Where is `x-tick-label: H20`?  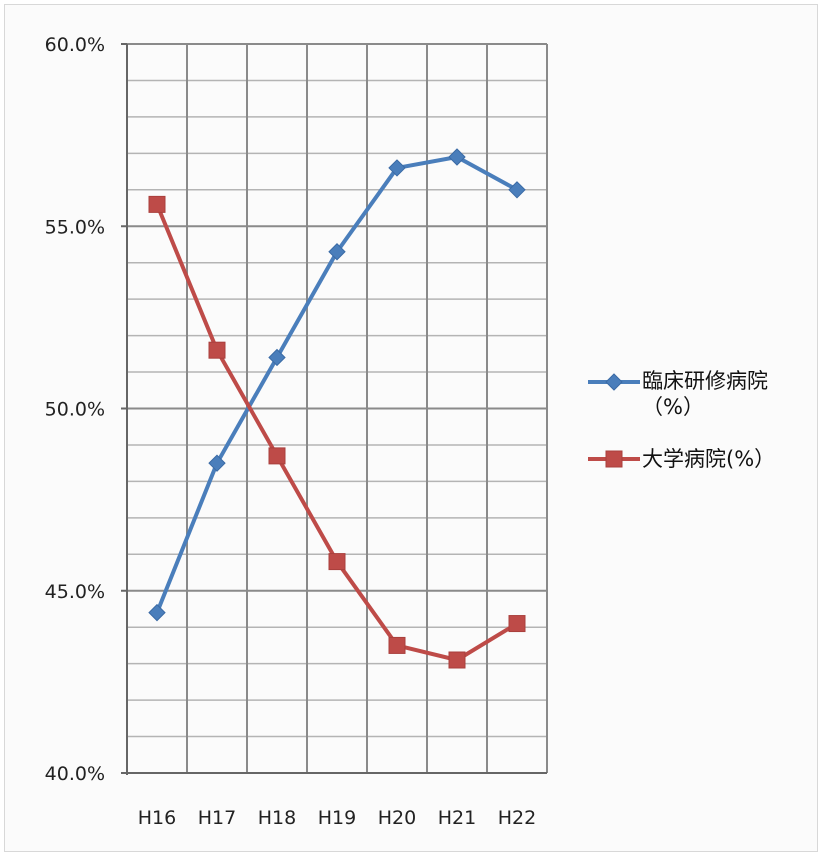 x-tick-label: H20 is located at coordinates (397, 818).